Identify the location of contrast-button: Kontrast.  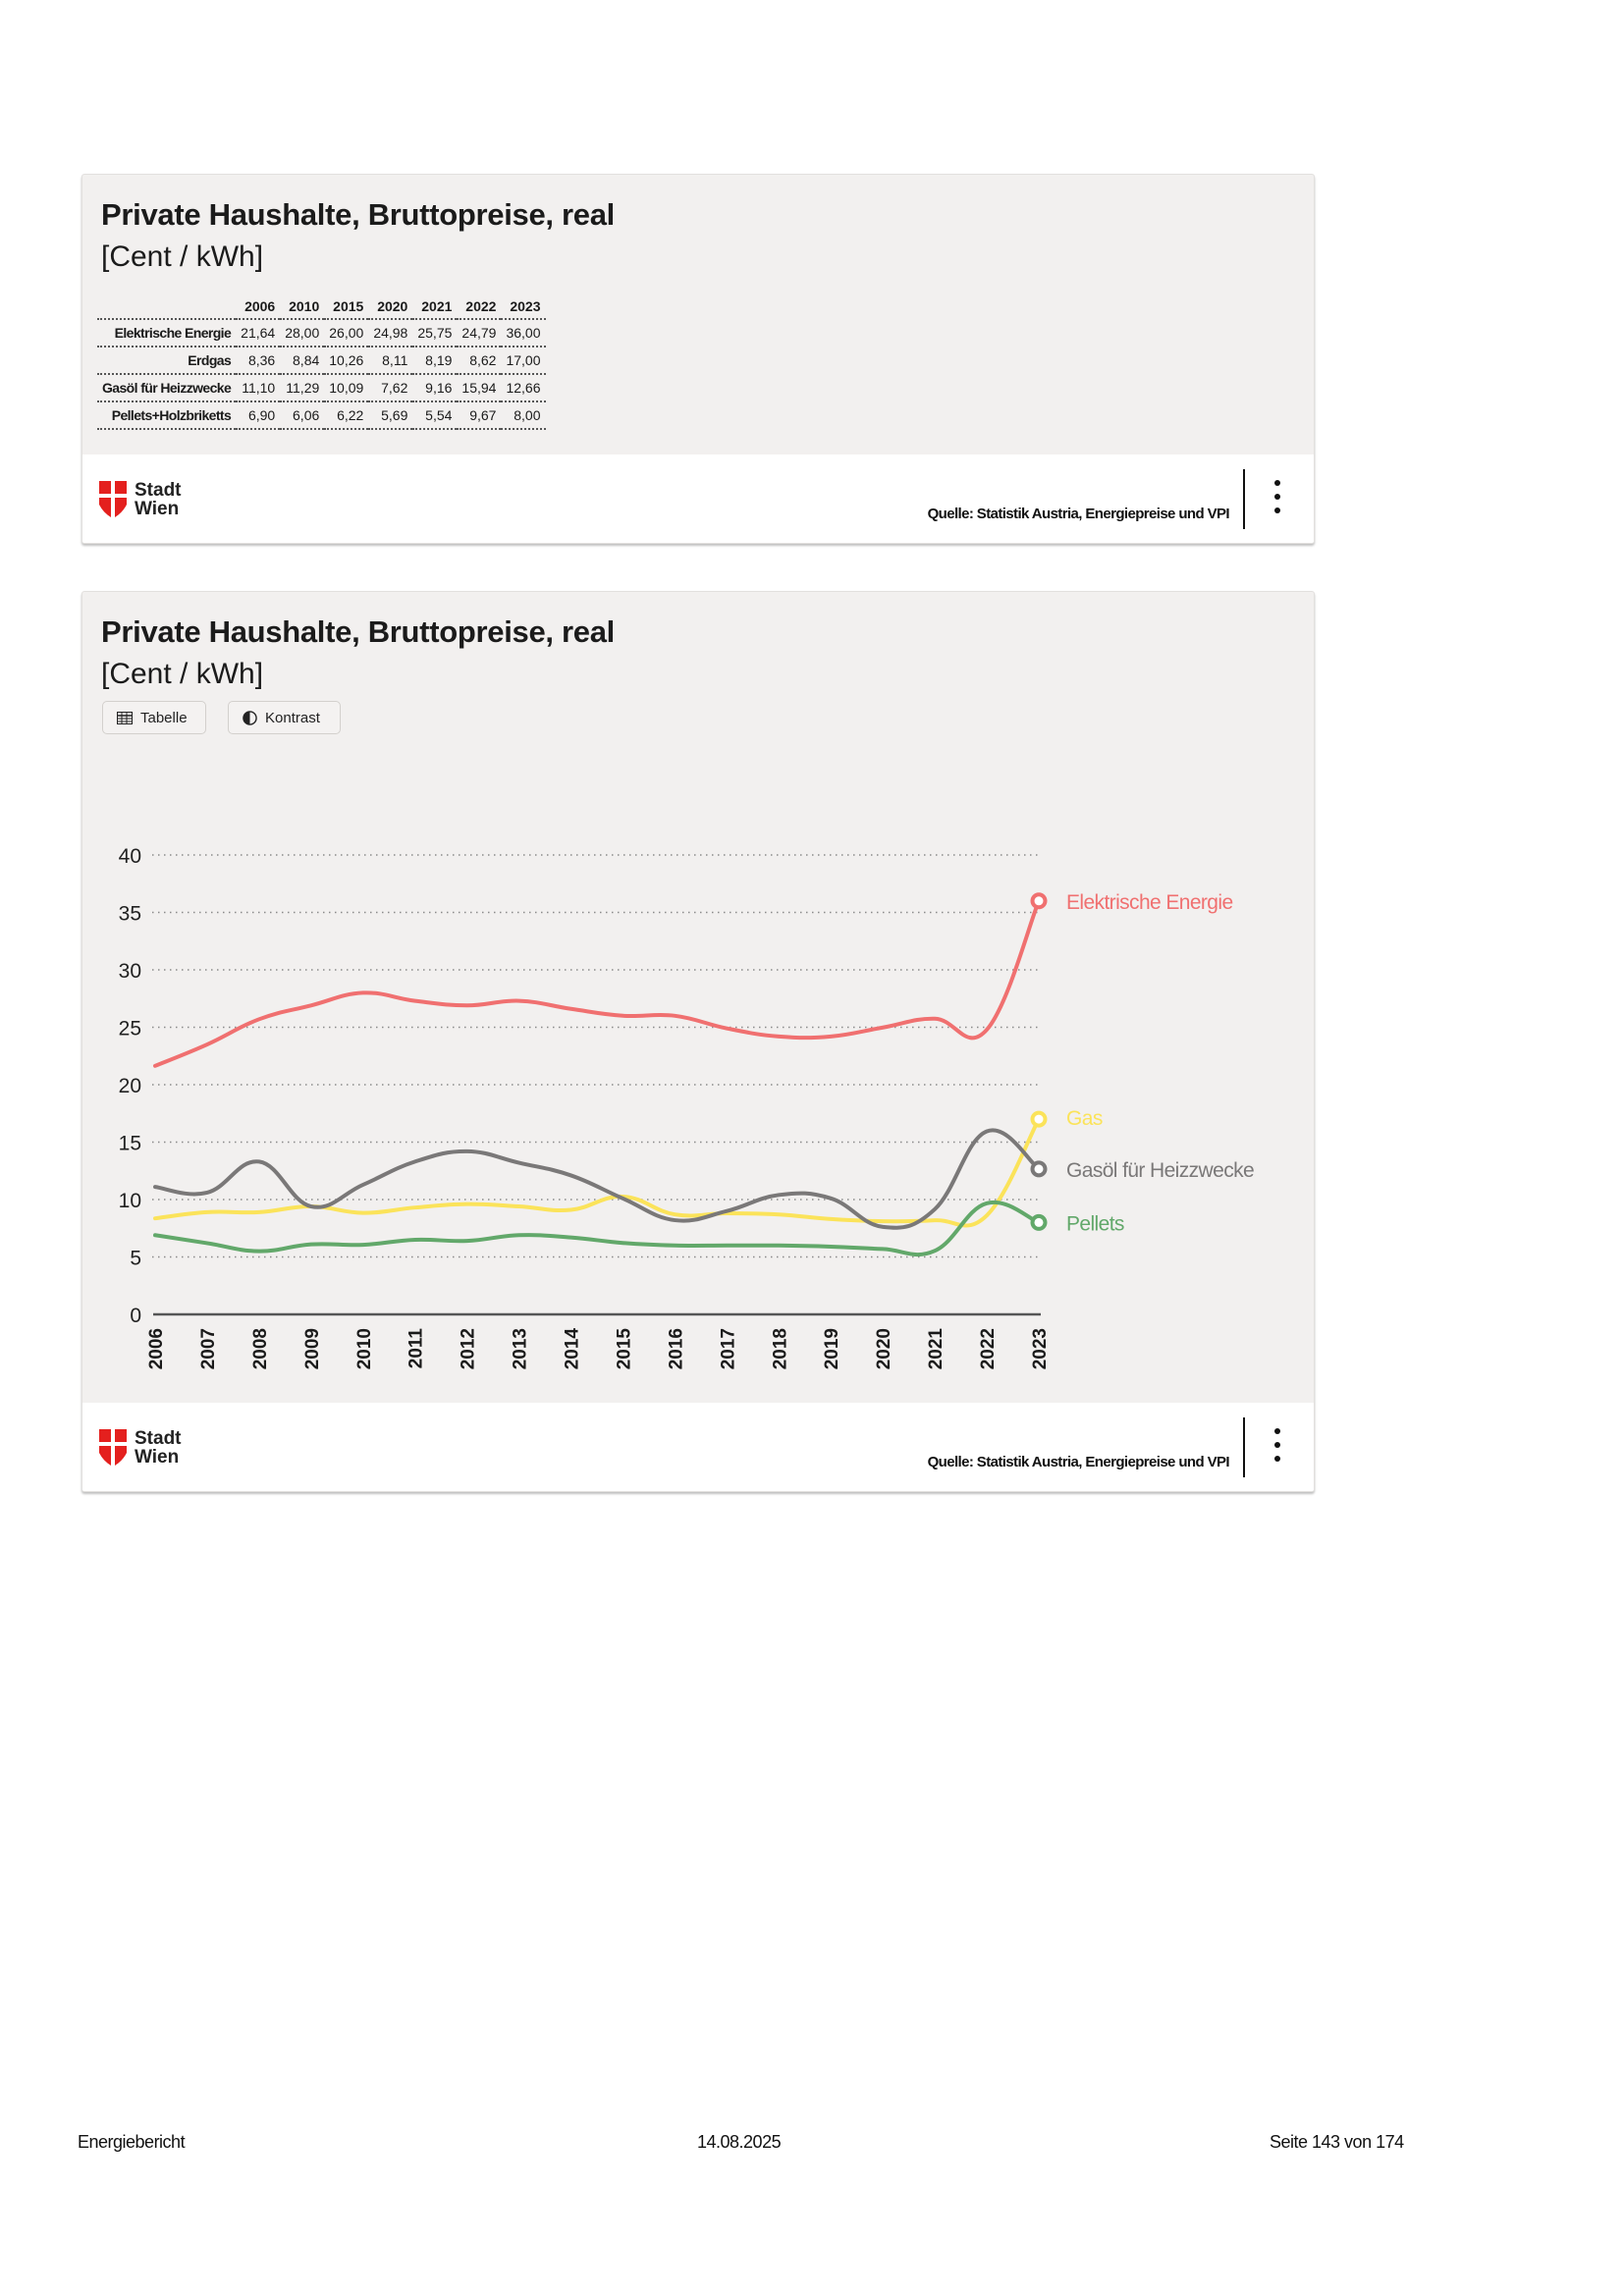
(284, 718).